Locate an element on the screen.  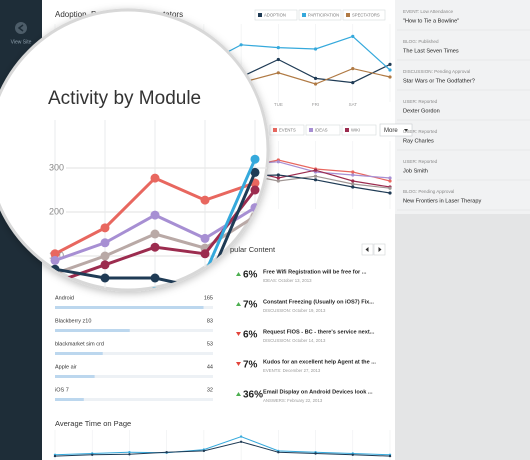
activity-title: Job Smith is located at coordinates (415, 171).